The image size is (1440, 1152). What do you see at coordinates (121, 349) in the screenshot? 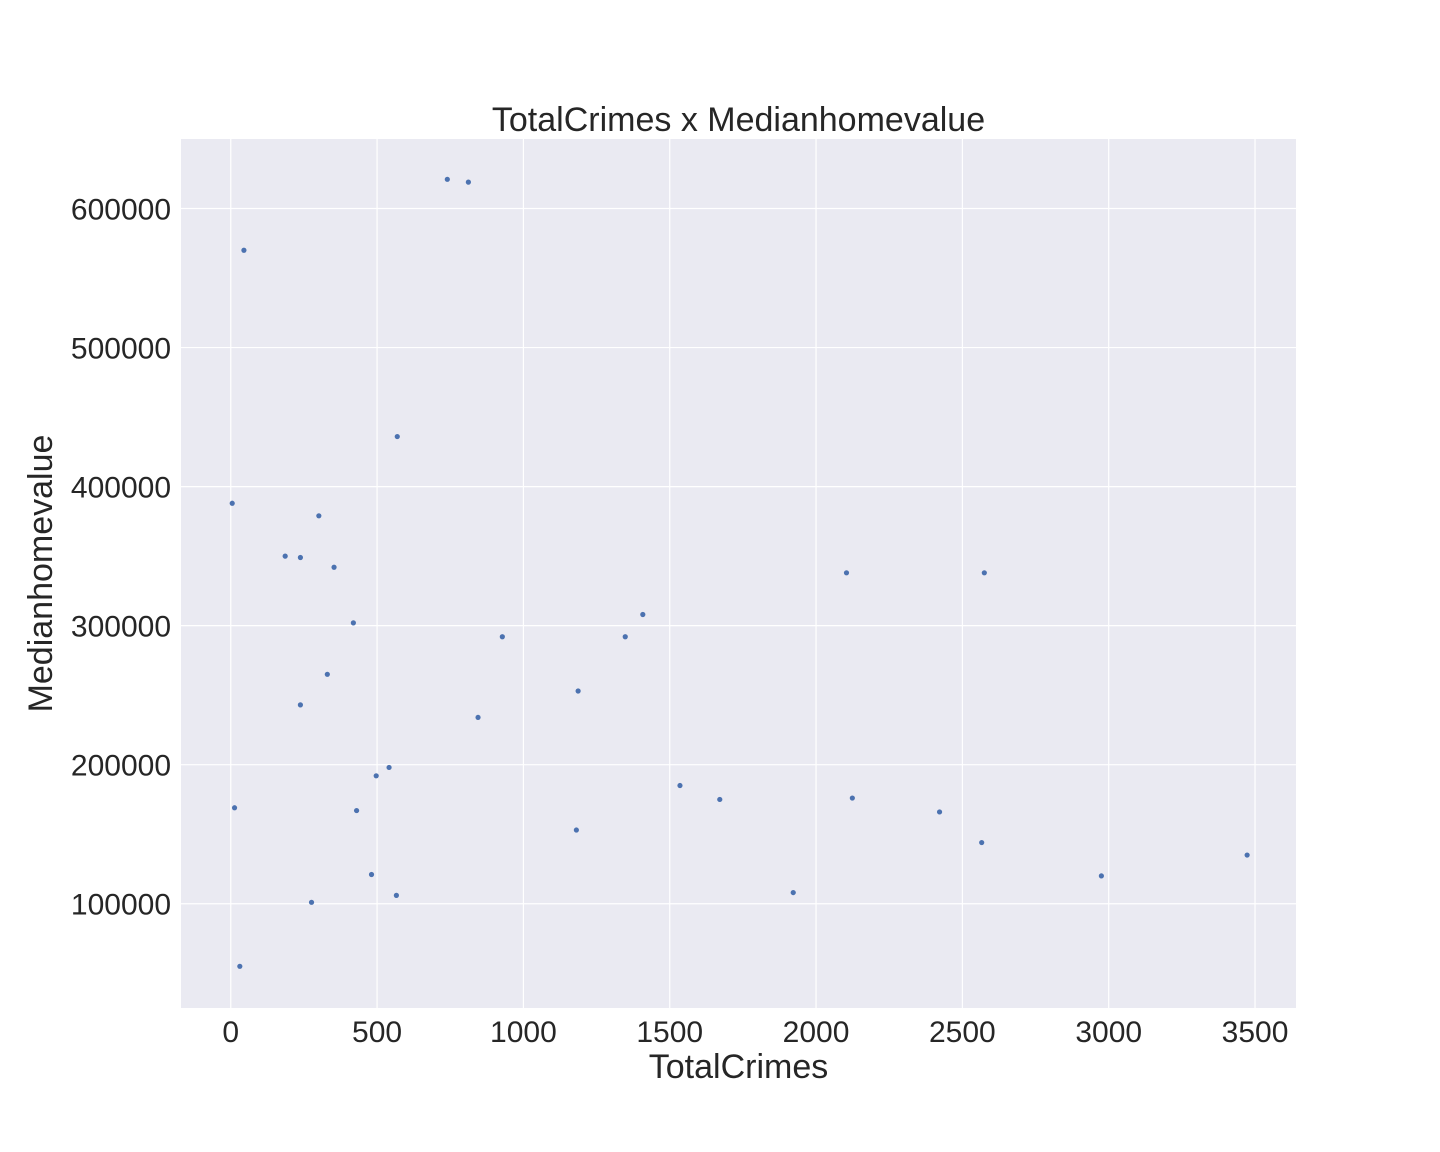
I see `y-tick-label: 500000` at bounding box center [121, 349].